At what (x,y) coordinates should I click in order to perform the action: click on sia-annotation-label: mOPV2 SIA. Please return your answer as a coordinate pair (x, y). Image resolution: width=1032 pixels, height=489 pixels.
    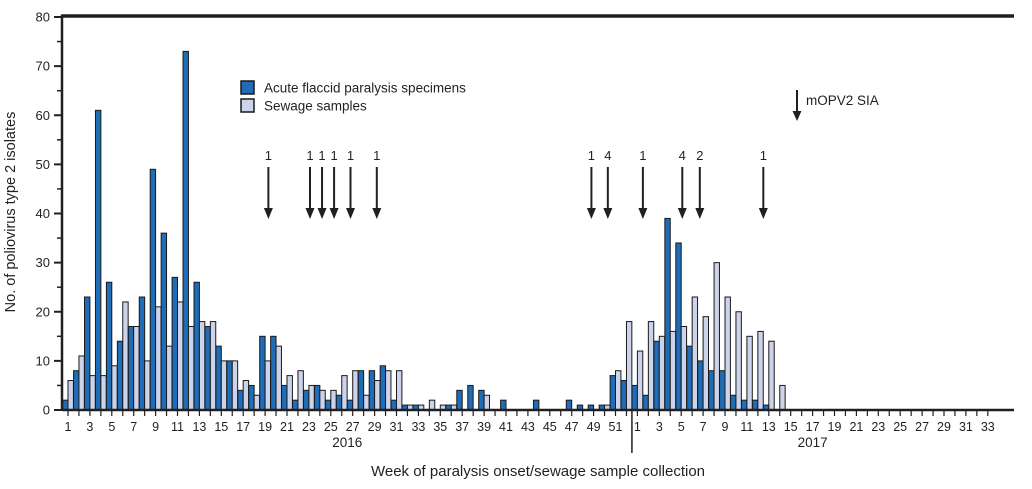
    Looking at the image, I should click on (842, 100).